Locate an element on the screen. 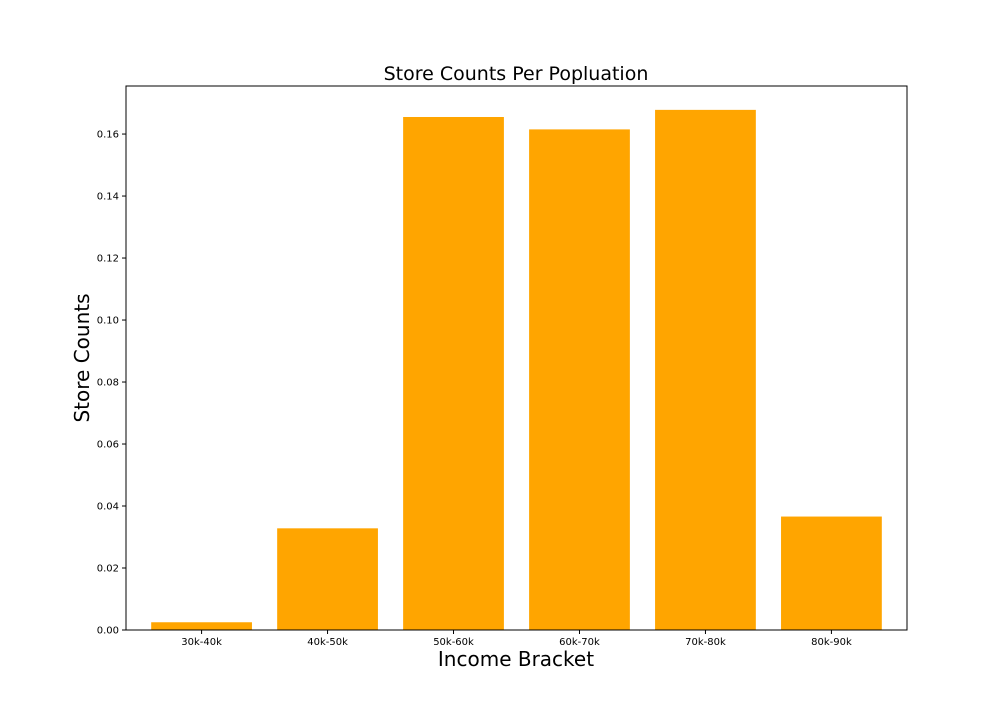  x-tick-label: 80k-90k is located at coordinates (831, 642).